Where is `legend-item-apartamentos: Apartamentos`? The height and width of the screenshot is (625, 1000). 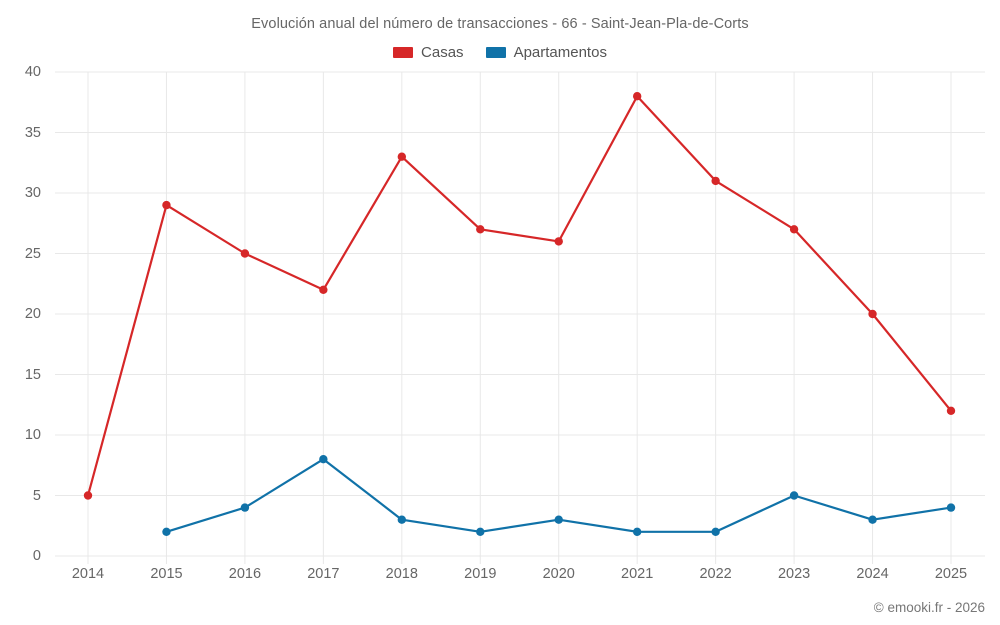
legend-item-apartamentos: Apartamentos is located at coordinates (546, 52).